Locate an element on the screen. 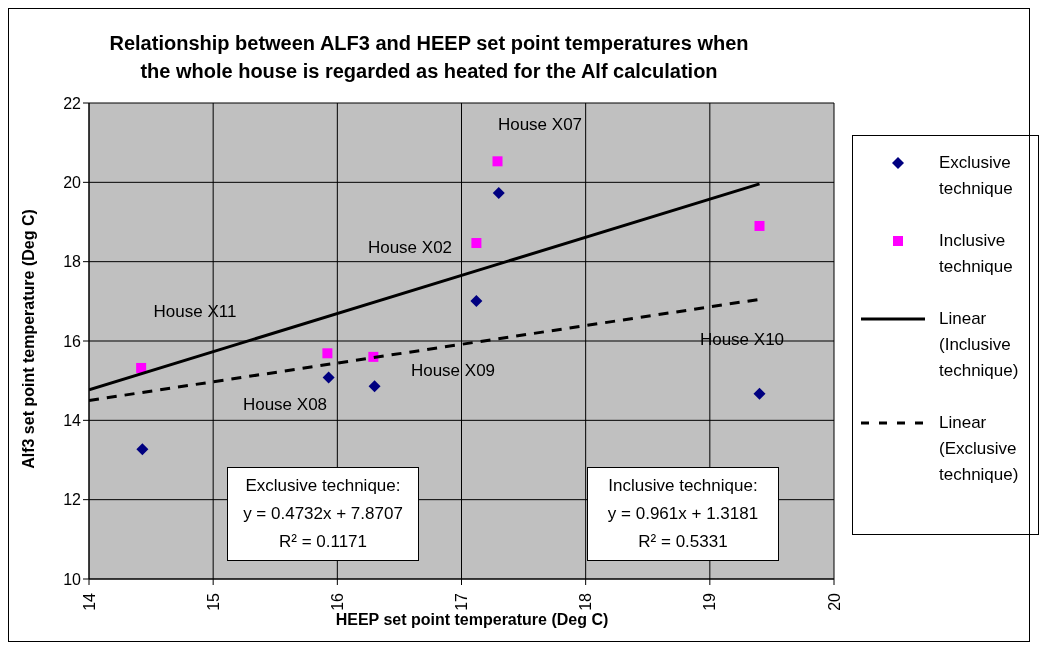  legend-label: Linear (Inclusive technique) is located at coordinates (979, 345).